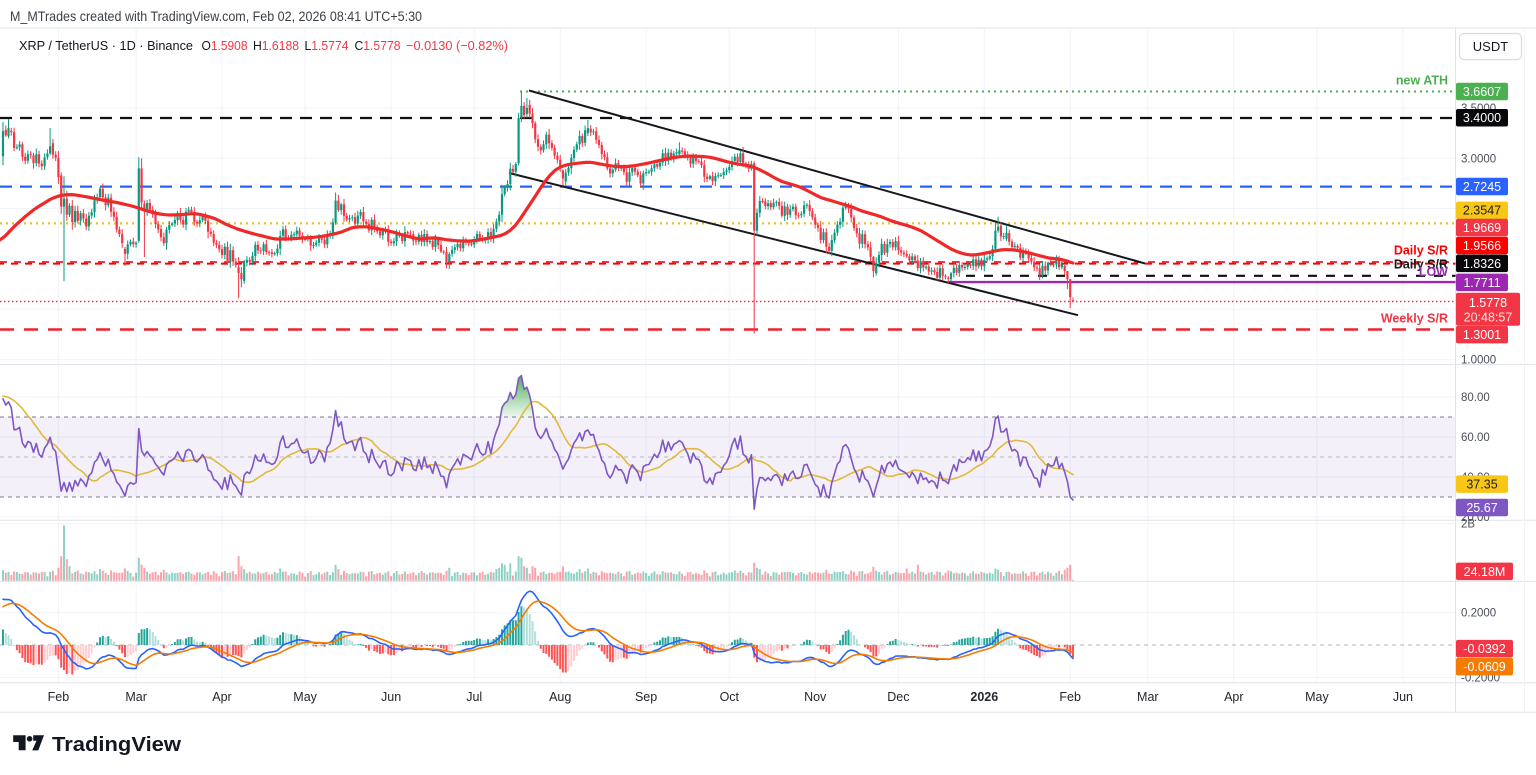 Image resolution: width=1536 pixels, height=775 pixels. I want to click on svg-text: LOW, so click(1433, 272).